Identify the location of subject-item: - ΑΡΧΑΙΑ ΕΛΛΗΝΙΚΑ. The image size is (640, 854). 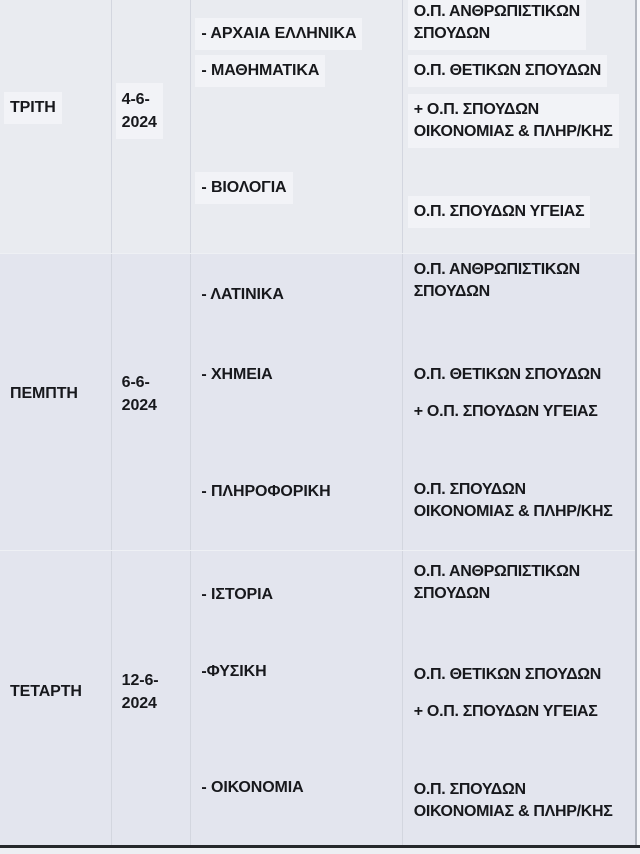
(279, 34).